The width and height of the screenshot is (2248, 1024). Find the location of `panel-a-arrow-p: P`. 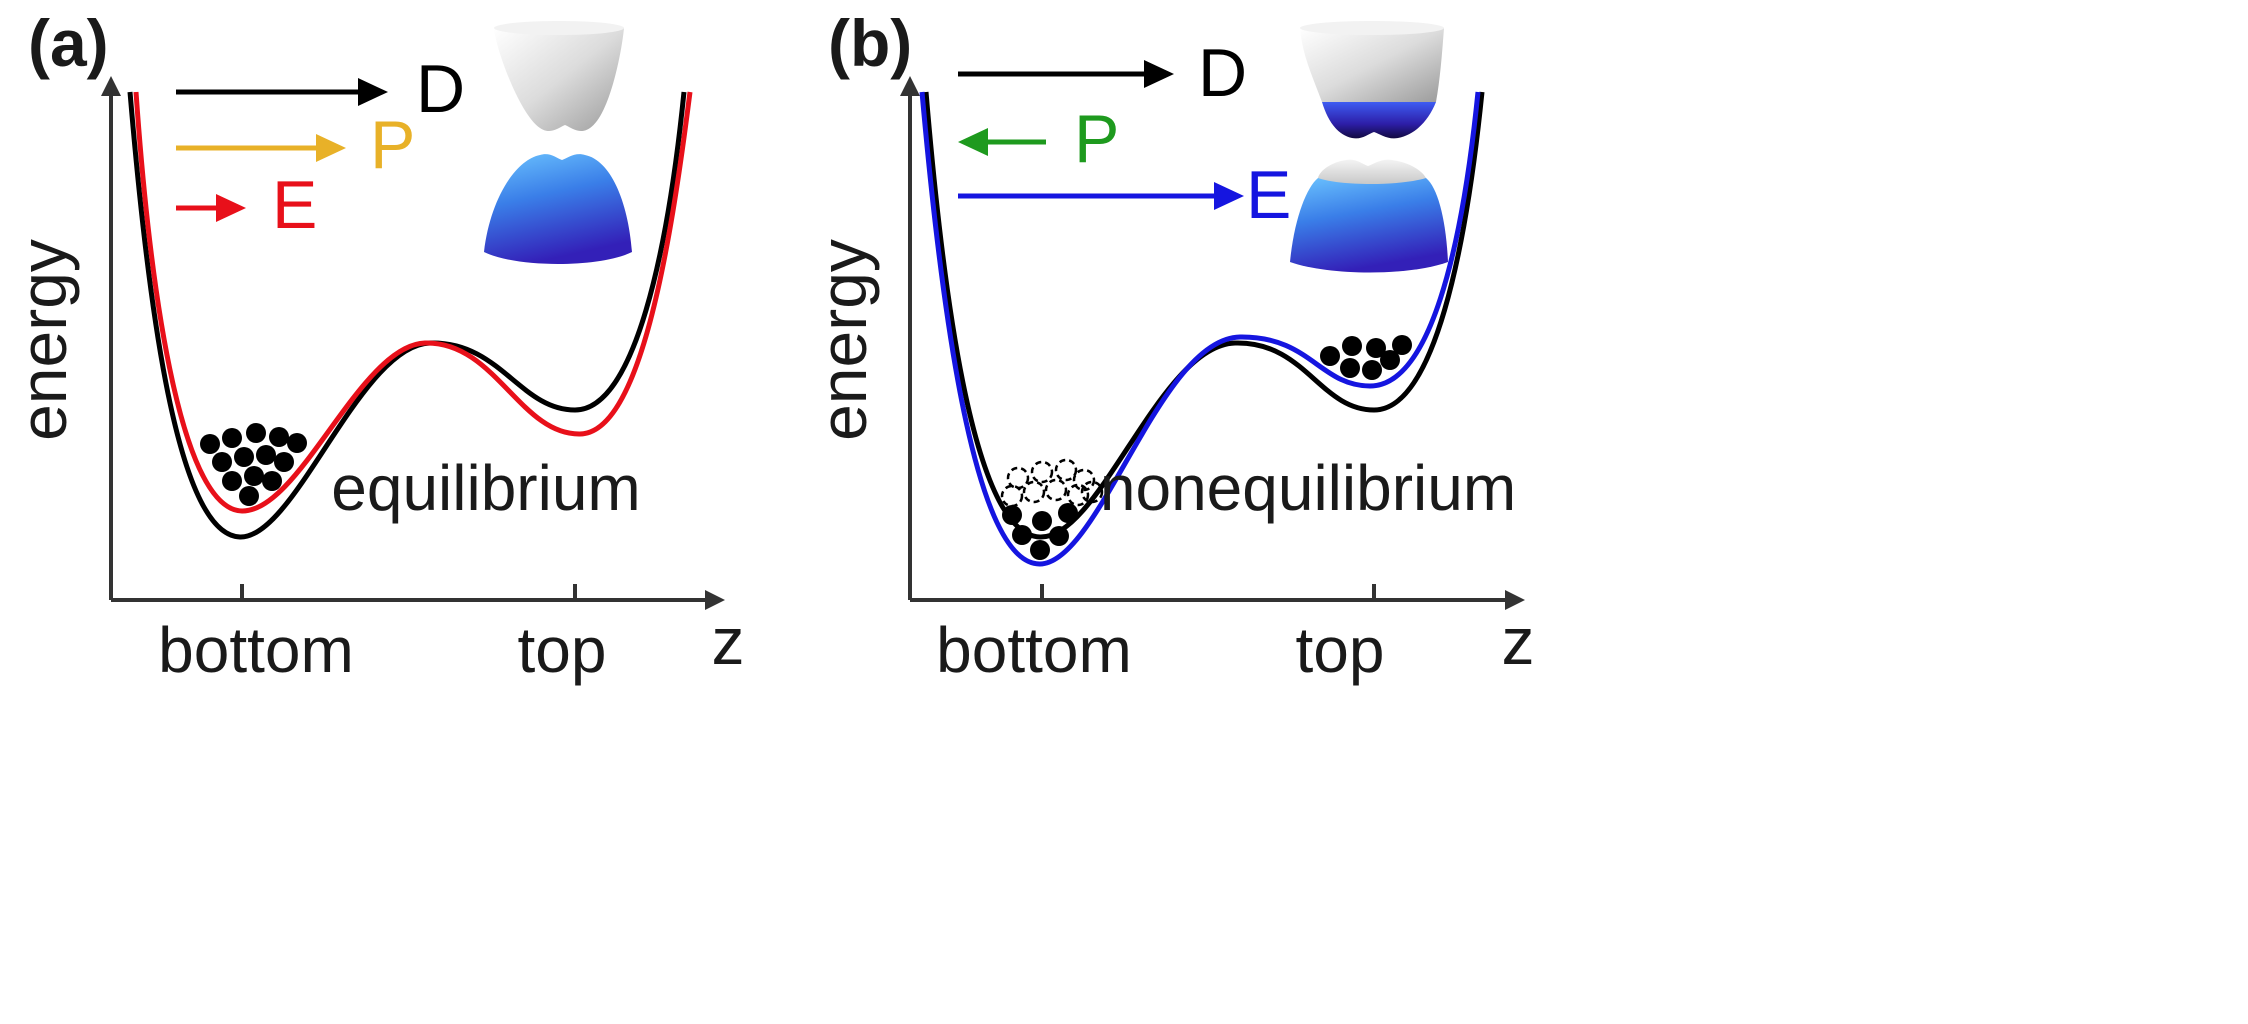

panel-a-arrow-p: P is located at coordinates (295, 145).